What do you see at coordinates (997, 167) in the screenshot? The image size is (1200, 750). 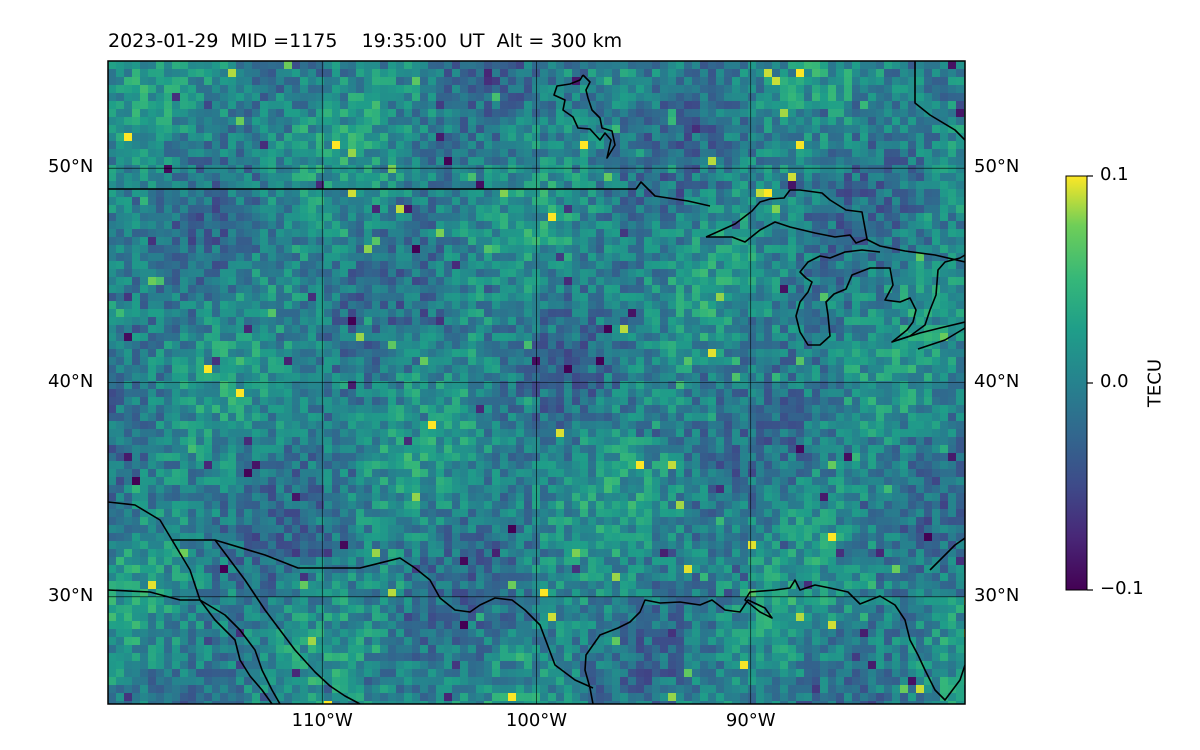 I see `lat-label-right: 50°N` at bounding box center [997, 167].